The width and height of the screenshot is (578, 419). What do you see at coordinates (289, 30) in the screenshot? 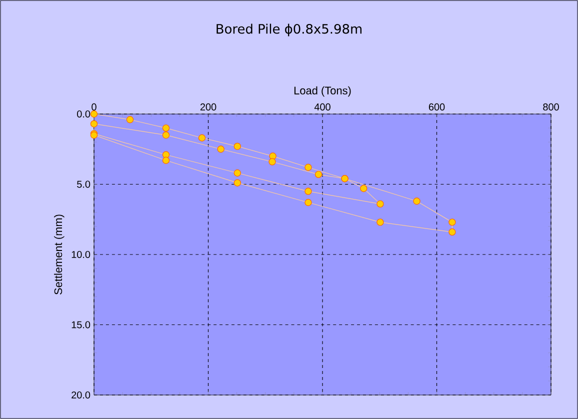
I see `chart-title: Bored Pile ϕ0.8x5.98m` at bounding box center [289, 30].